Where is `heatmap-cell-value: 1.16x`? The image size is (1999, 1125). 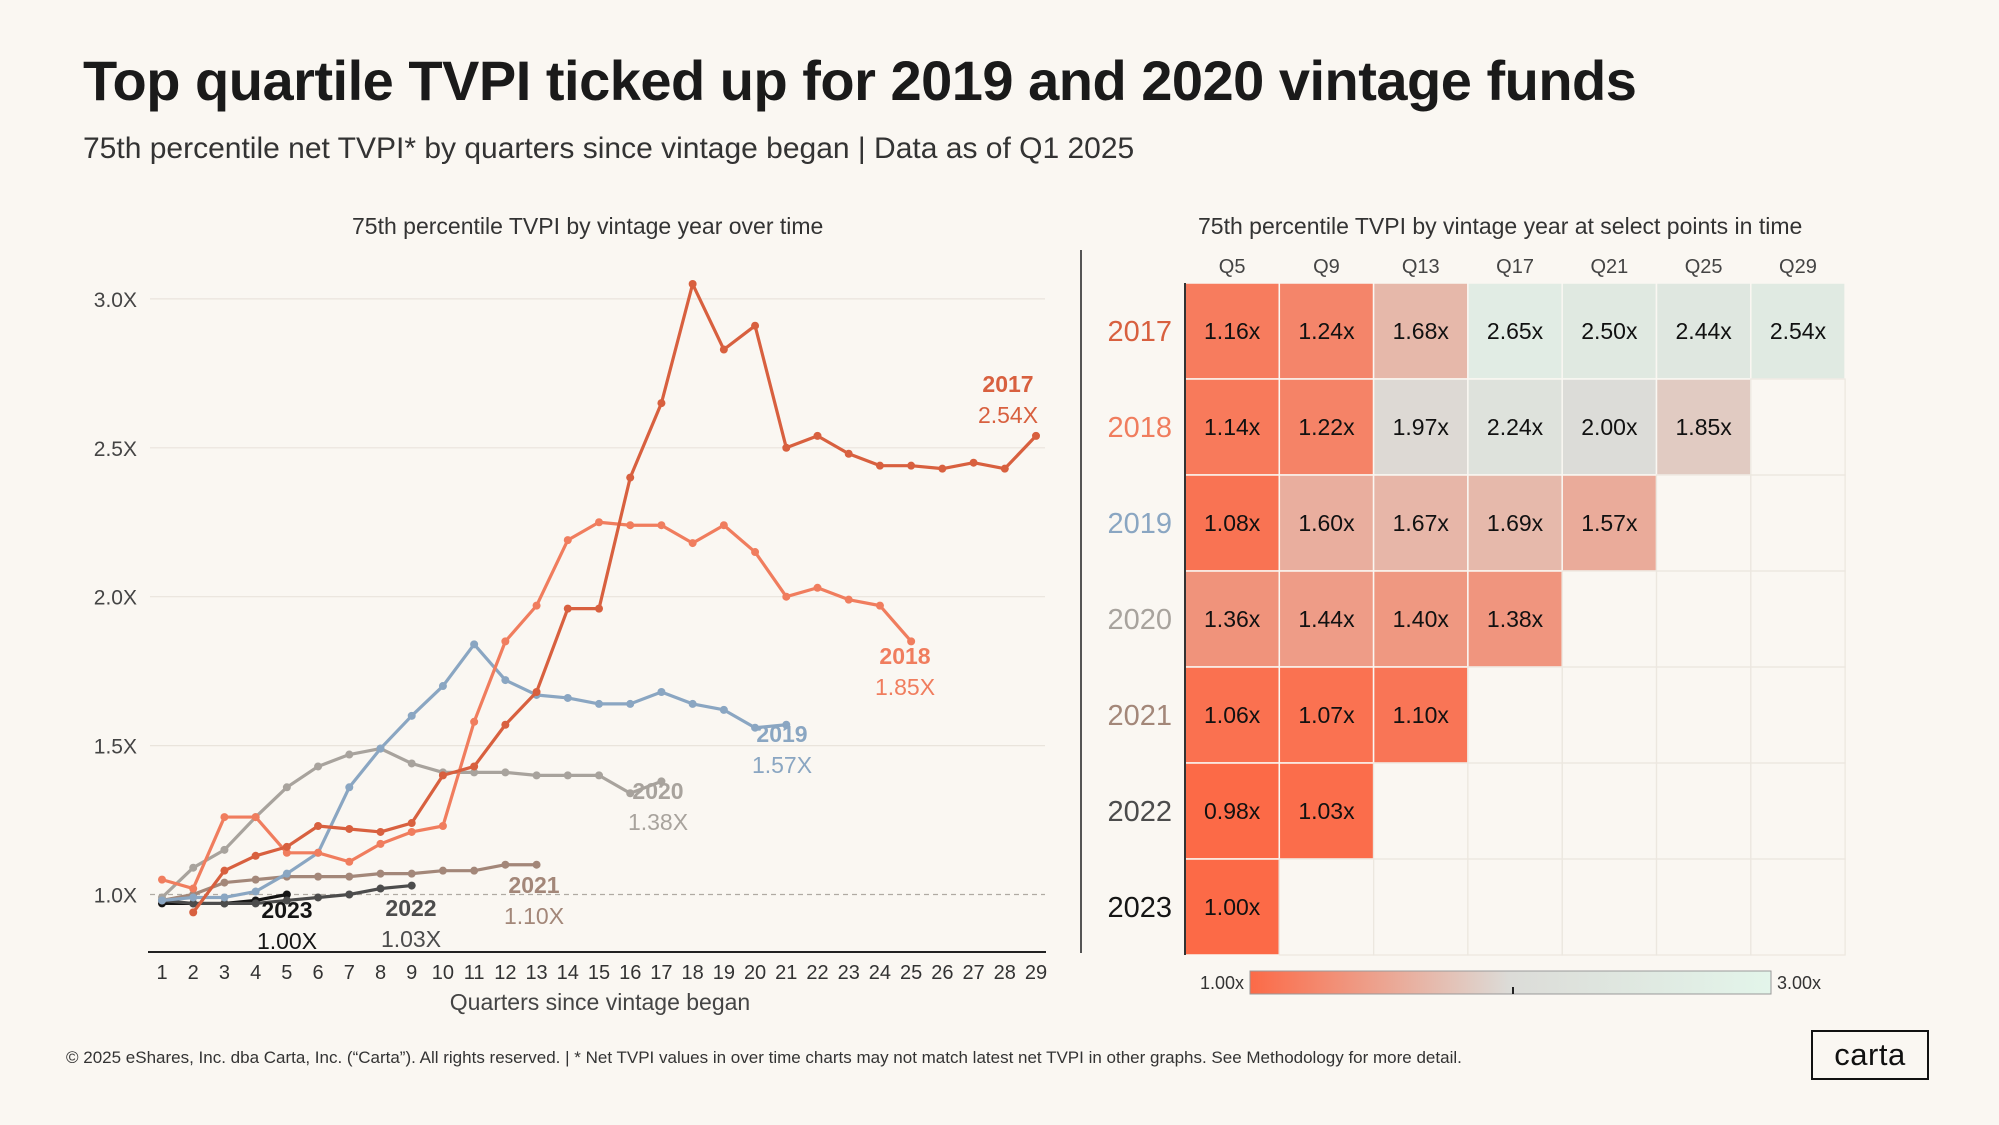
heatmap-cell-value: 1.16x is located at coordinates (1232, 331).